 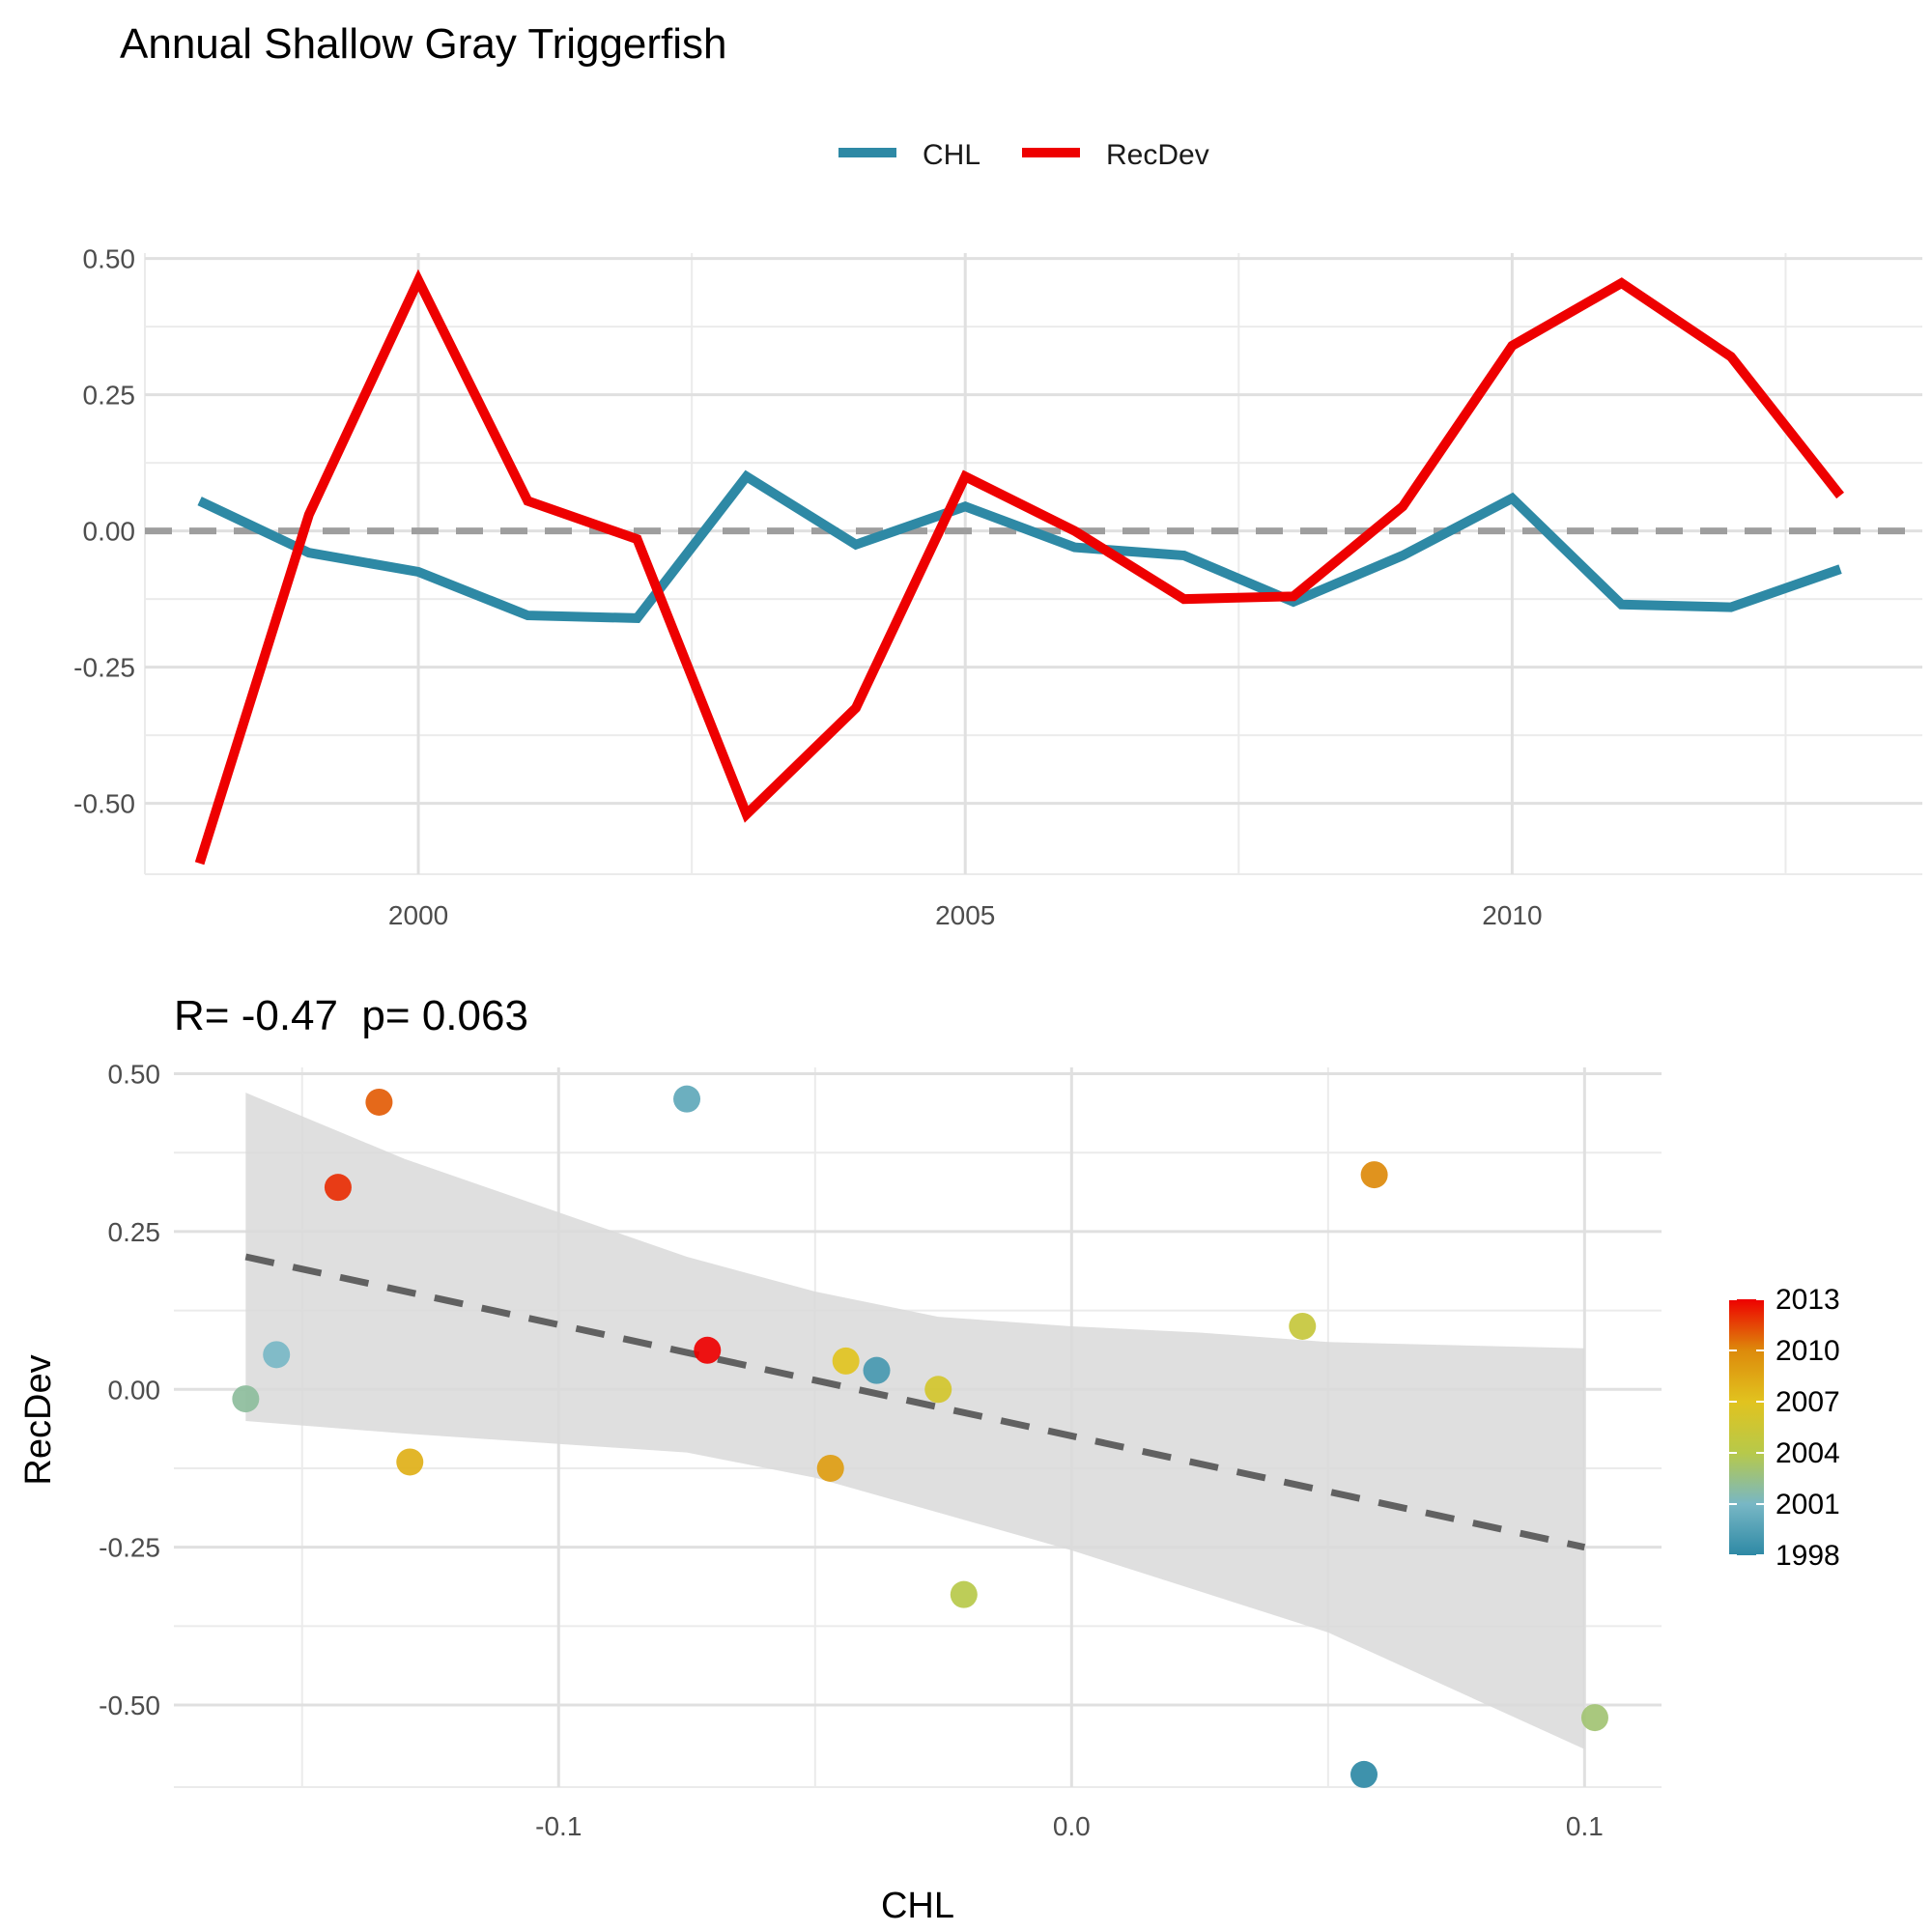 What do you see at coordinates (938, 1390) in the screenshot?
I see `scatter-point-2006` at bounding box center [938, 1390].